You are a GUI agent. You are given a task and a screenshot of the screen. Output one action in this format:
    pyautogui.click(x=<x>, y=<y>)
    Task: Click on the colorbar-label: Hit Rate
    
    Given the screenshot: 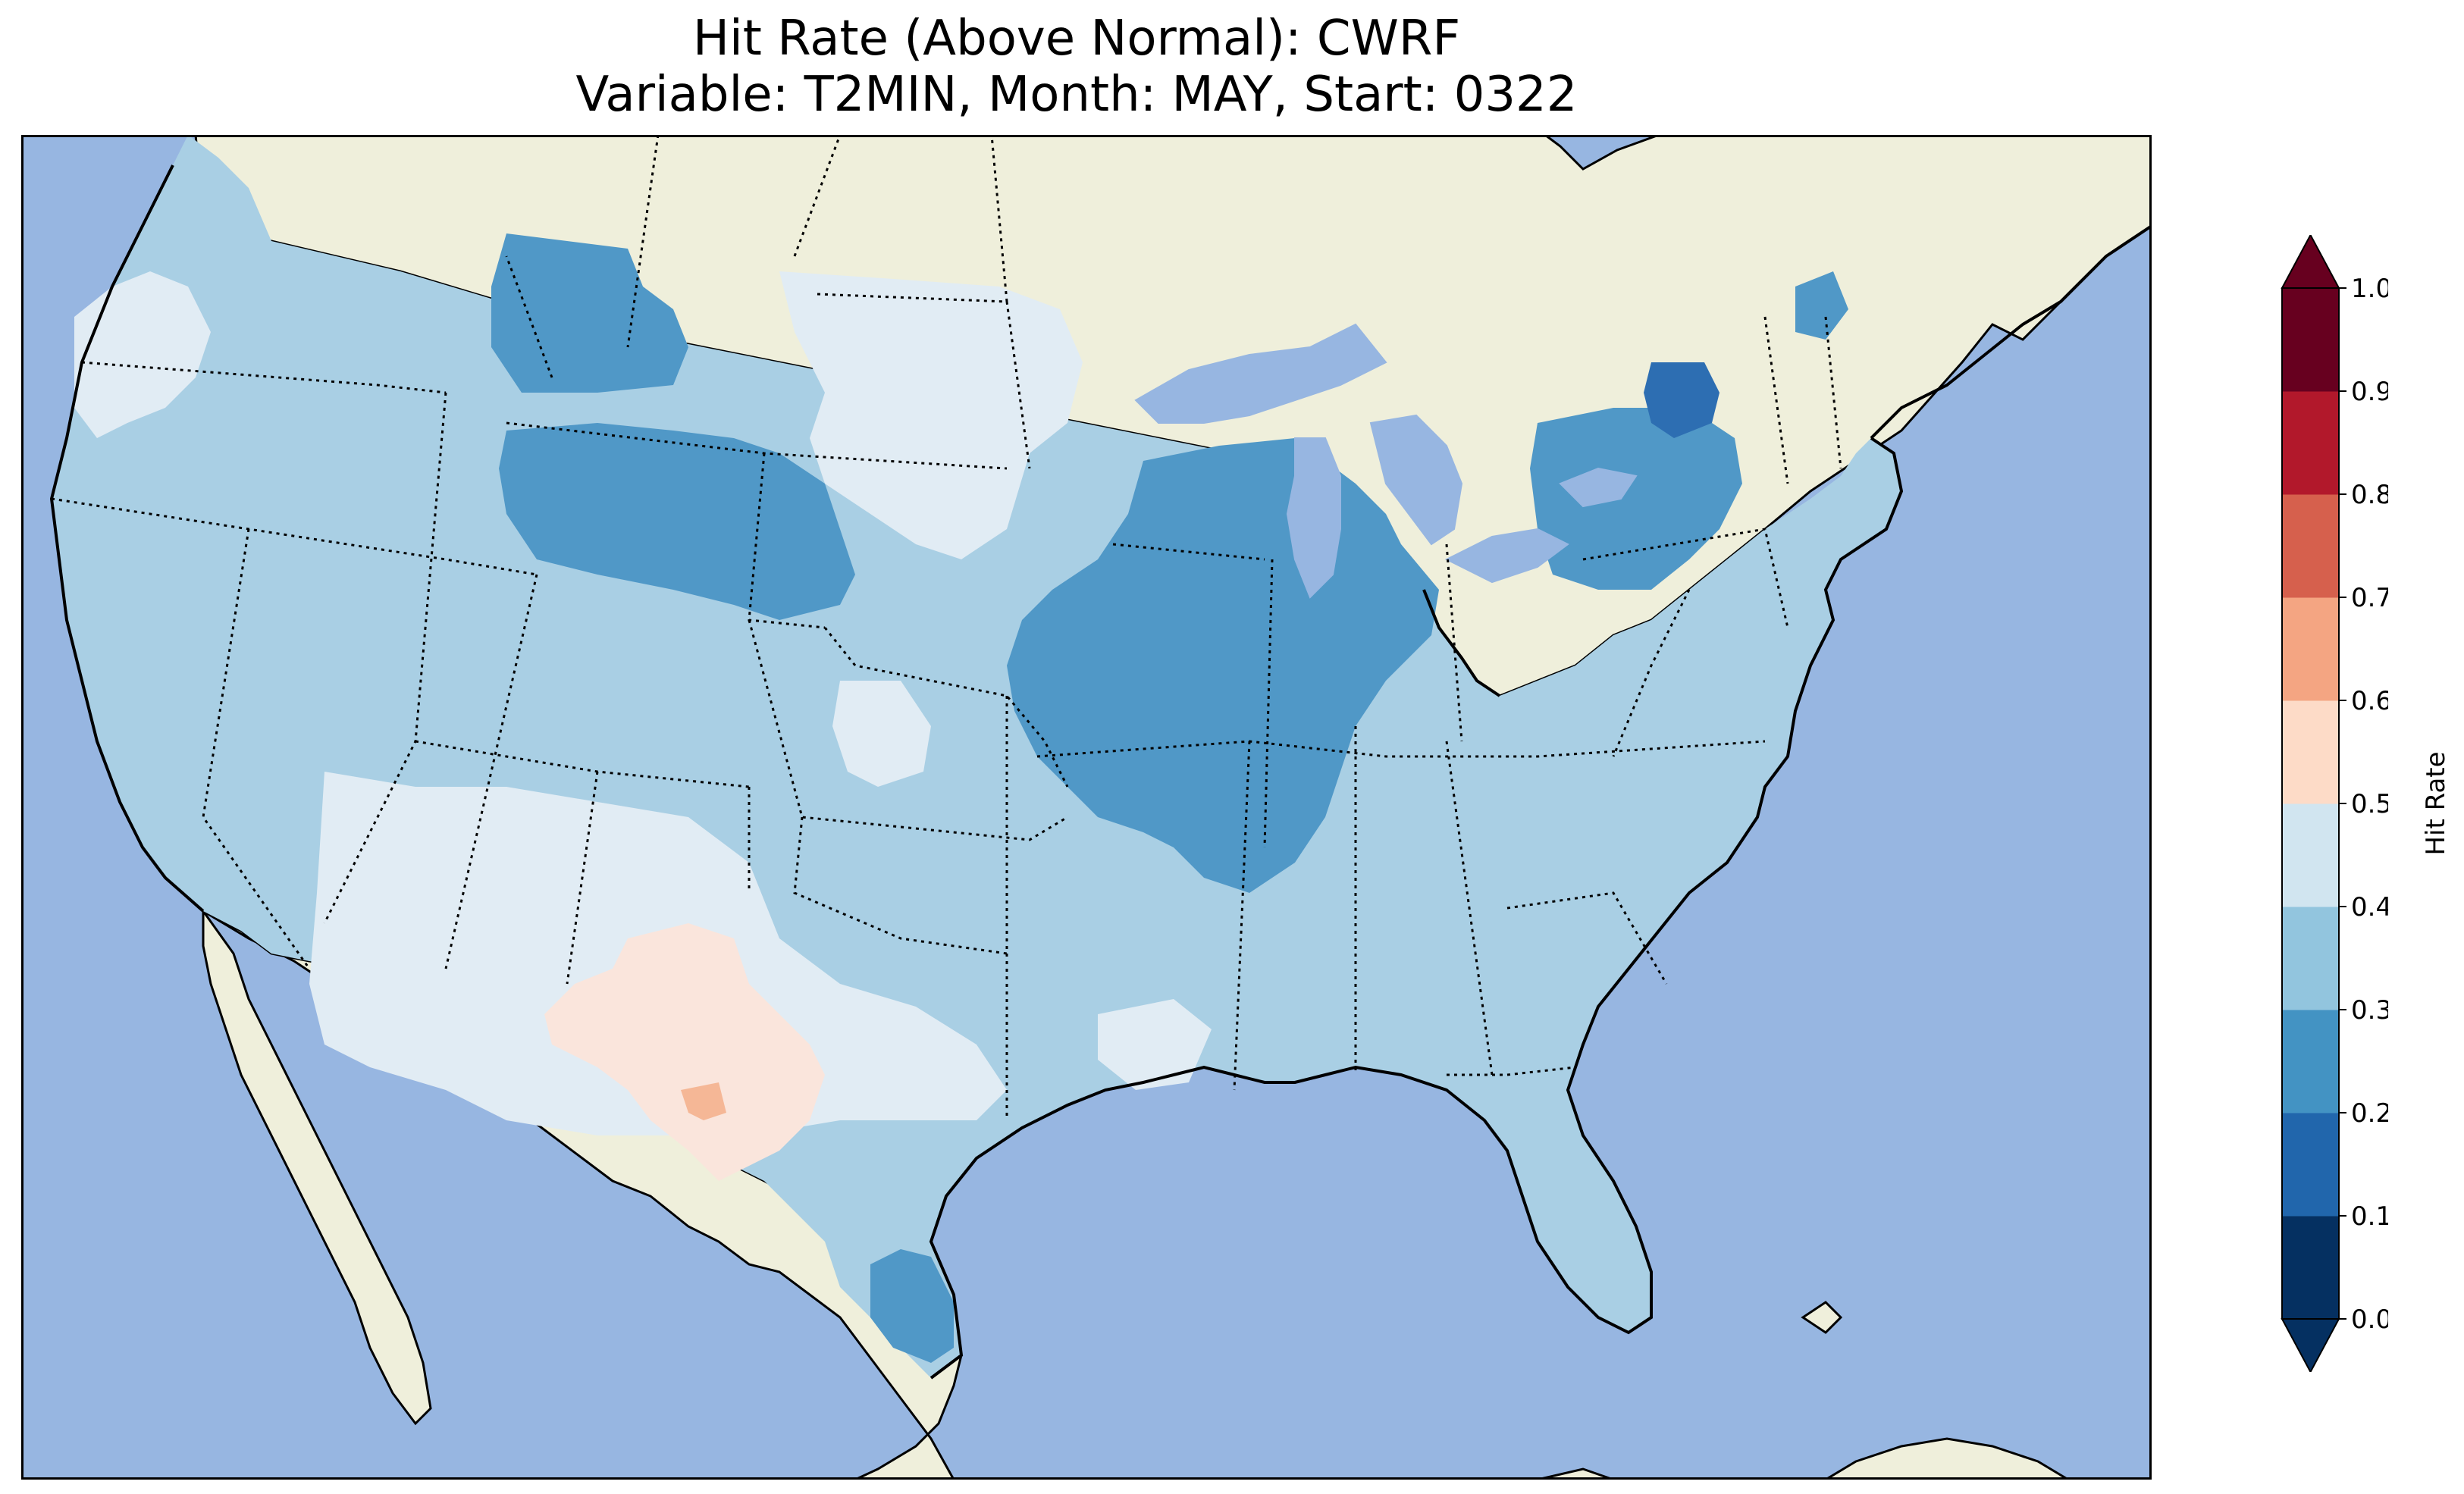 What is the action you would take?
    pyautogui.click(x=2436, y=803)
    